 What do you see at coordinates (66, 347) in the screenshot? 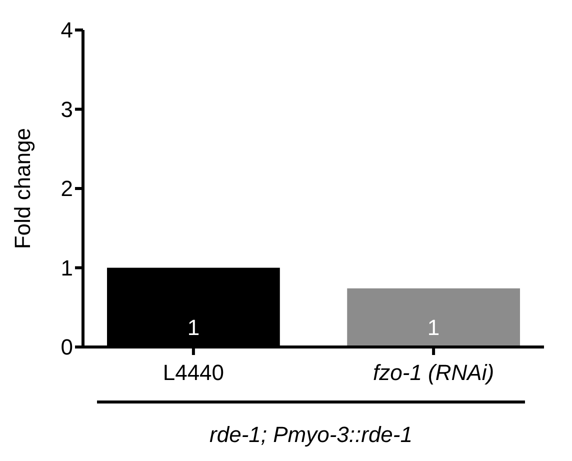
I see `y-tick-label: 0` at bounding box center [66, 347].